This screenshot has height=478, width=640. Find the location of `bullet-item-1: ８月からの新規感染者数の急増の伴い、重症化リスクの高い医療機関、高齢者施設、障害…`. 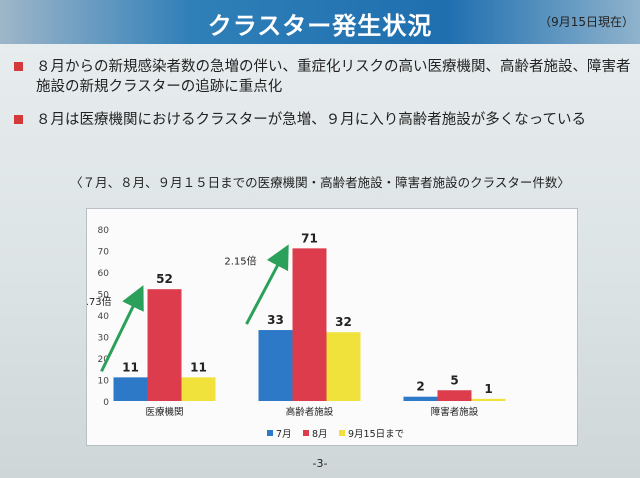

bullet-item-1: ８月からの新規感染者数の急増の伴い、重症化リスクの高い医療機関、高齢者施設、障害… is located at coordinates (324, 77).